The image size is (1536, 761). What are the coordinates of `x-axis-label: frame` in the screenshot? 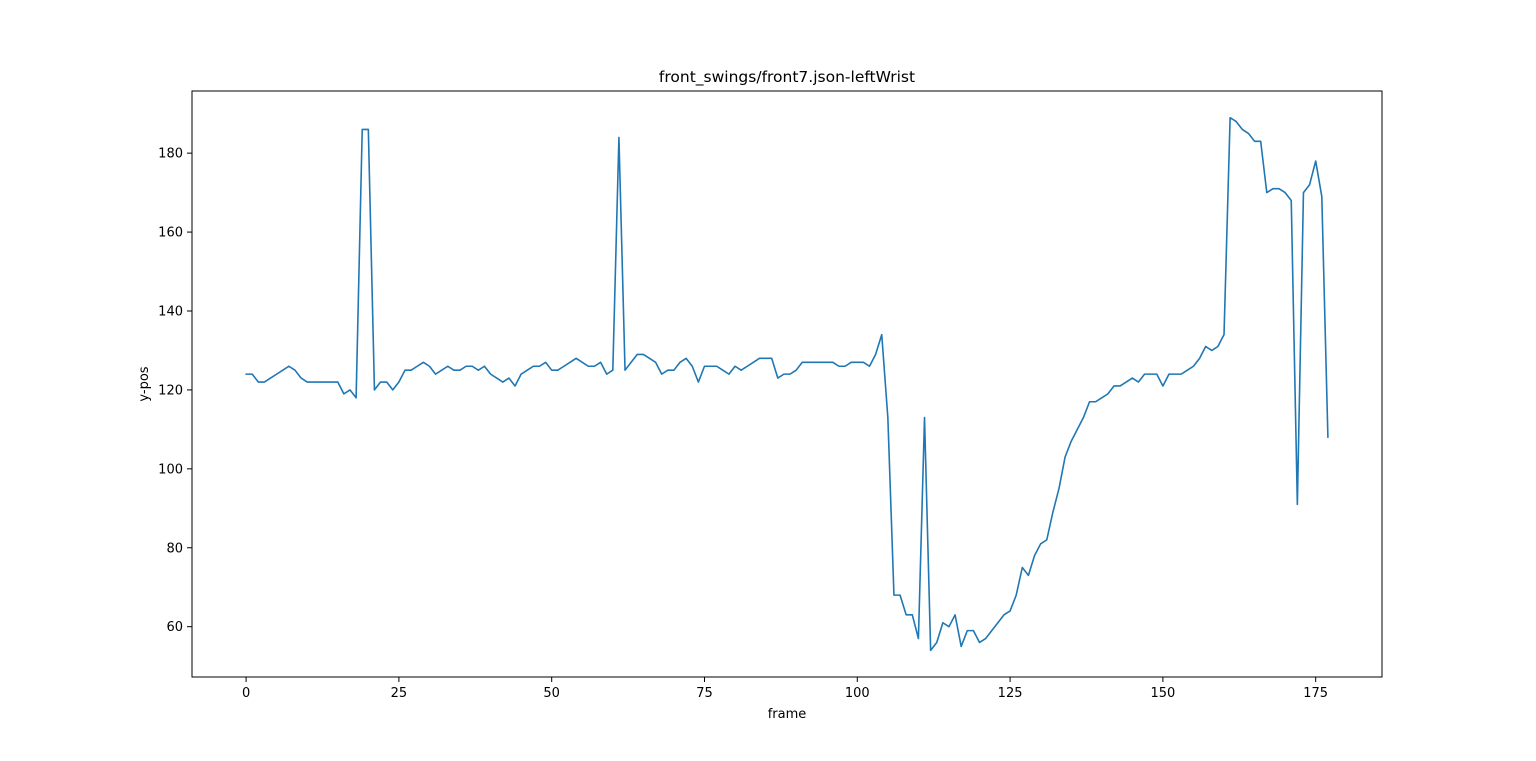 It's located at (787, 714).